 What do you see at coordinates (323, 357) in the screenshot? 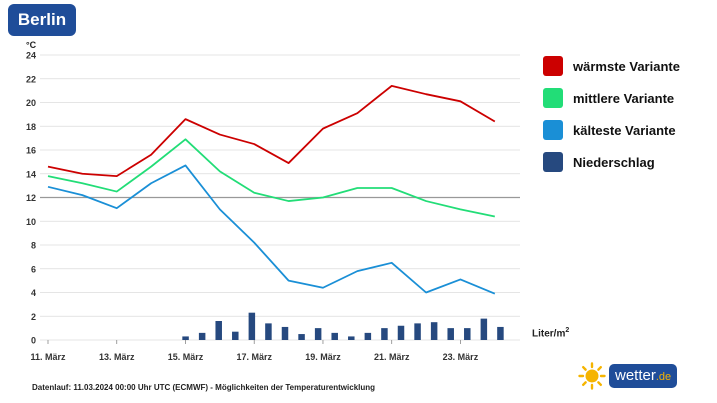
I see `x-tick-label: 19. März` at bounding box center [323, 357].